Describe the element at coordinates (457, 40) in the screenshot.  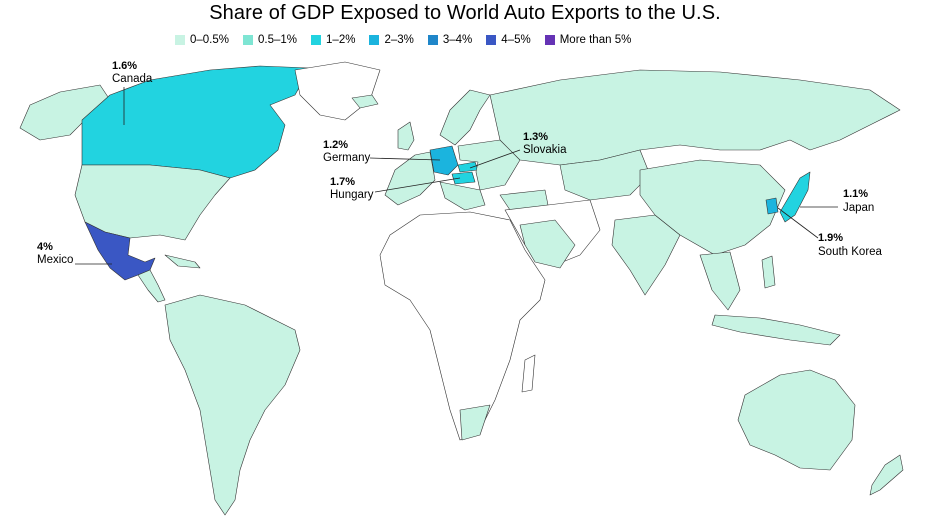
I see `legend-label: 3–4%` at that location.